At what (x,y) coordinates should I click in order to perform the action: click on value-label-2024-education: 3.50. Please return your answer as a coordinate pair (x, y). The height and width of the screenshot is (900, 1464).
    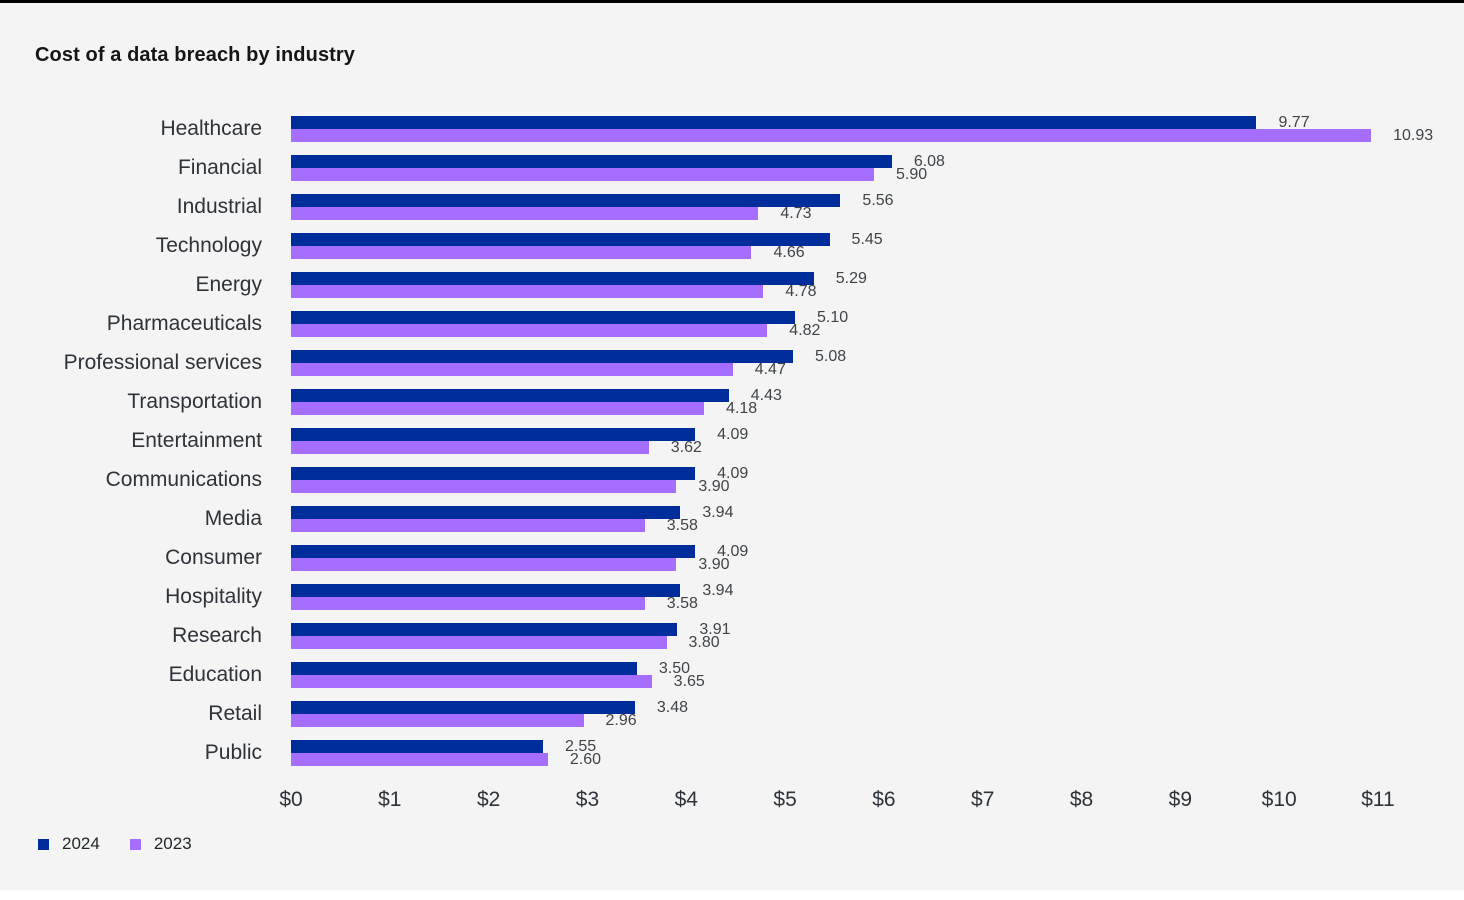
    Looking at the image, I should click on (674, 668).